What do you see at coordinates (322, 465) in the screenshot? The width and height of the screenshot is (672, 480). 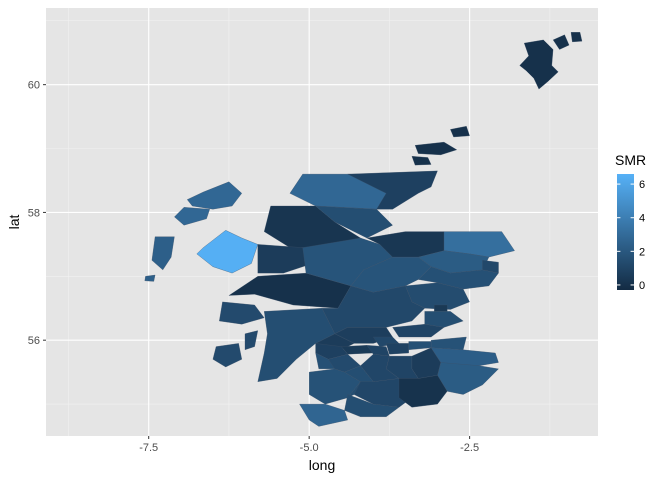 I see `x-axis-title: long` at bounding box center [322, 465].